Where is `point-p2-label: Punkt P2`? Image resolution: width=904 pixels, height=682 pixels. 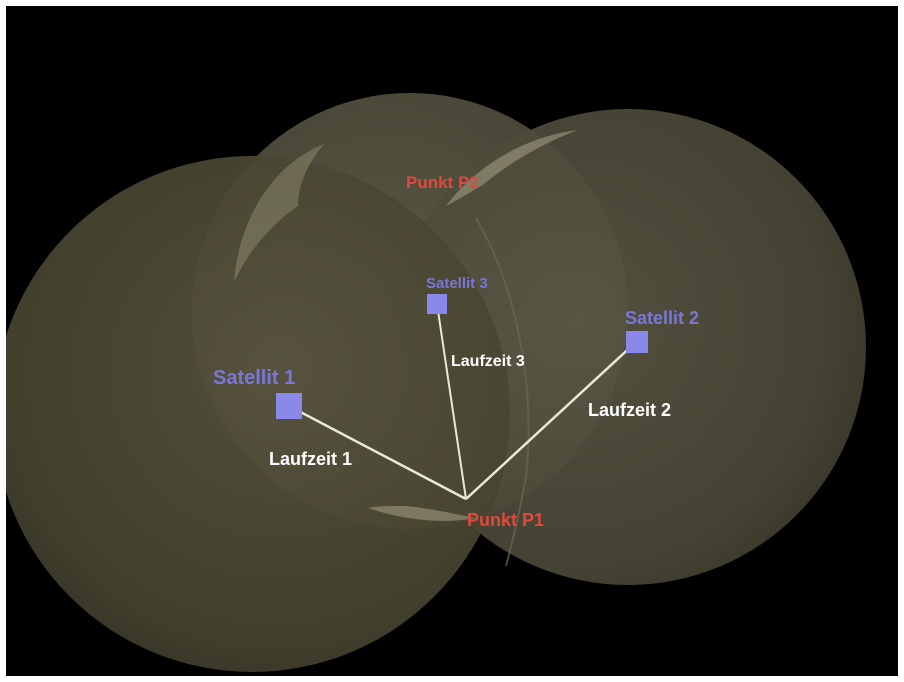
point-p2-label: Punkt P2 is located at coordinates (442, 182).